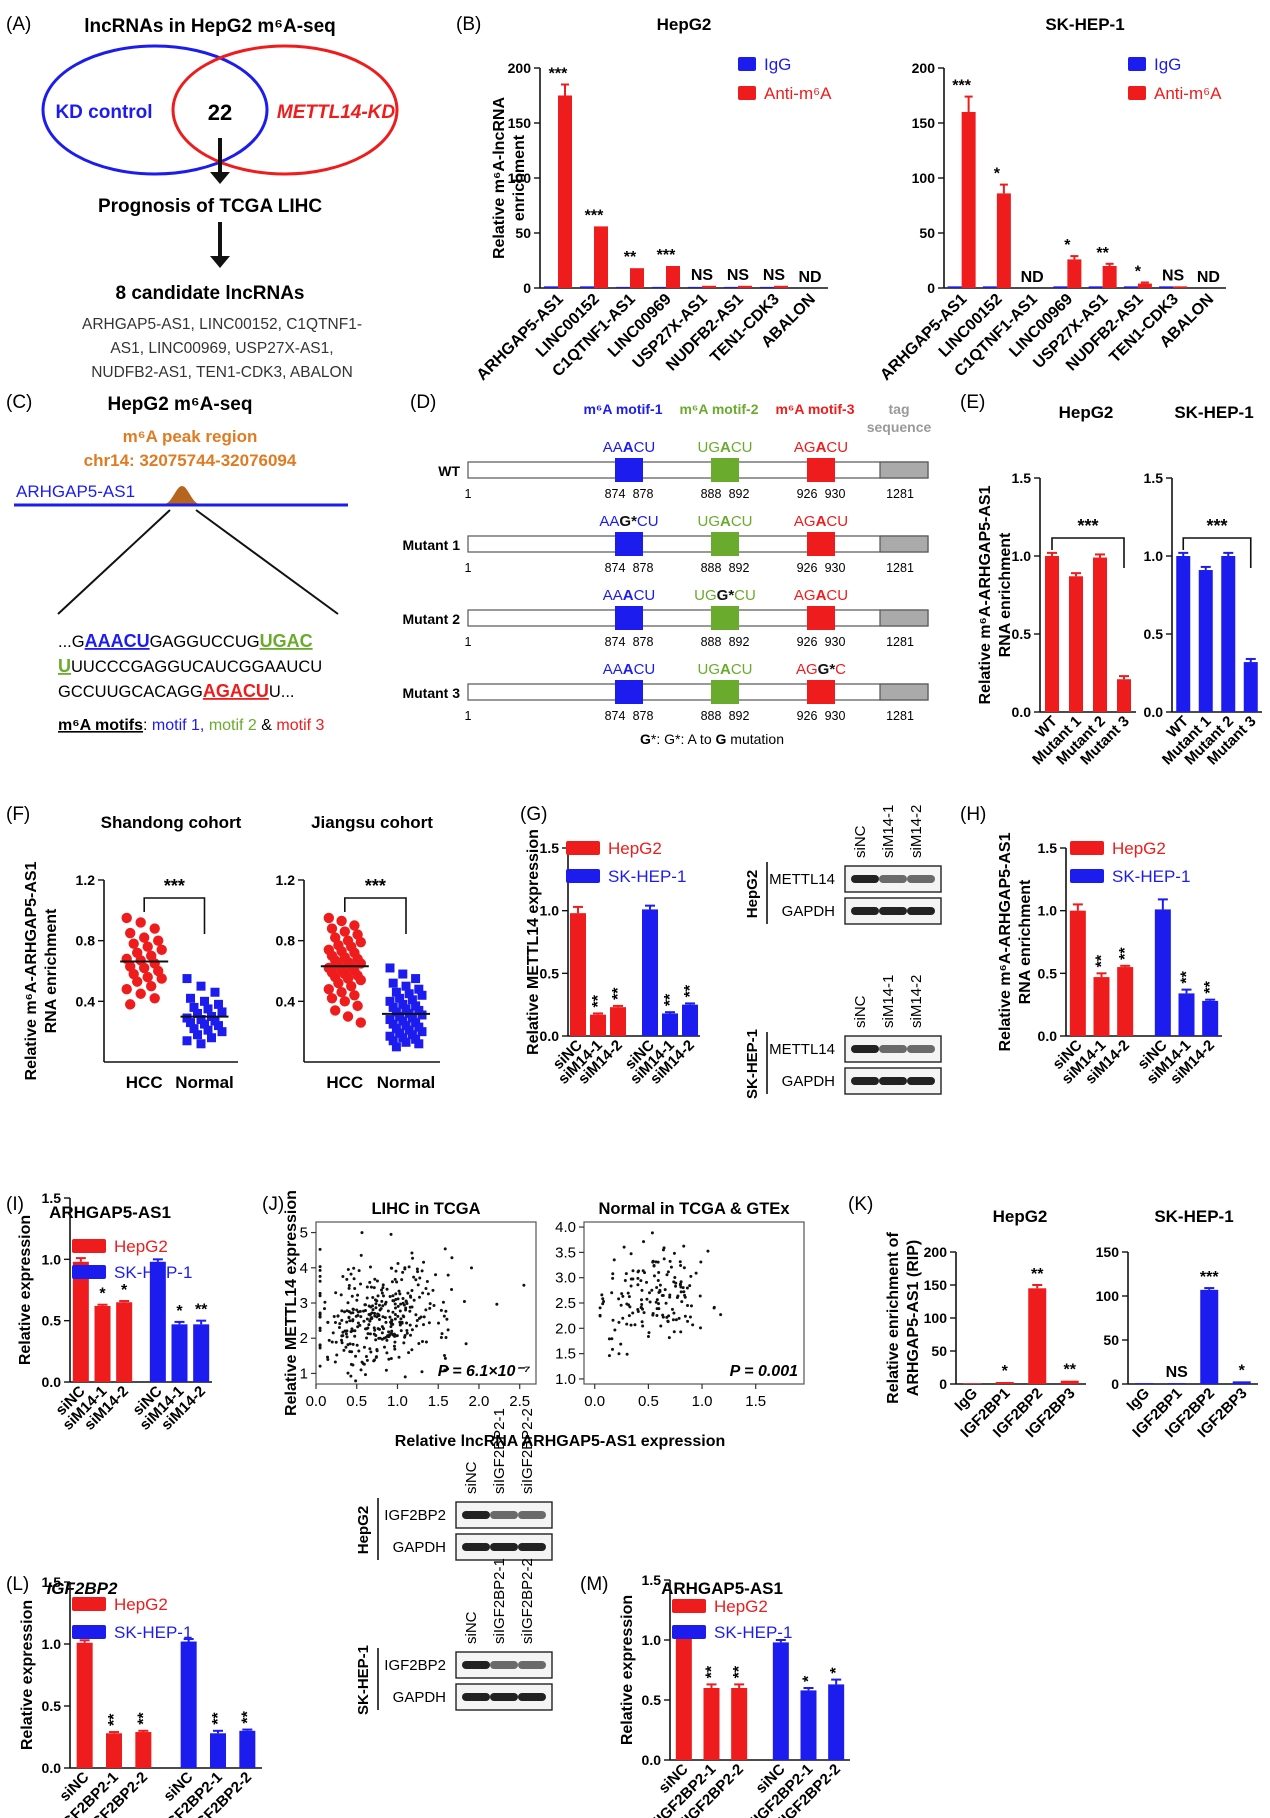  Describe the element at coordinates (174, 915) in the screenshot. I see `significance-bracket` at that location.